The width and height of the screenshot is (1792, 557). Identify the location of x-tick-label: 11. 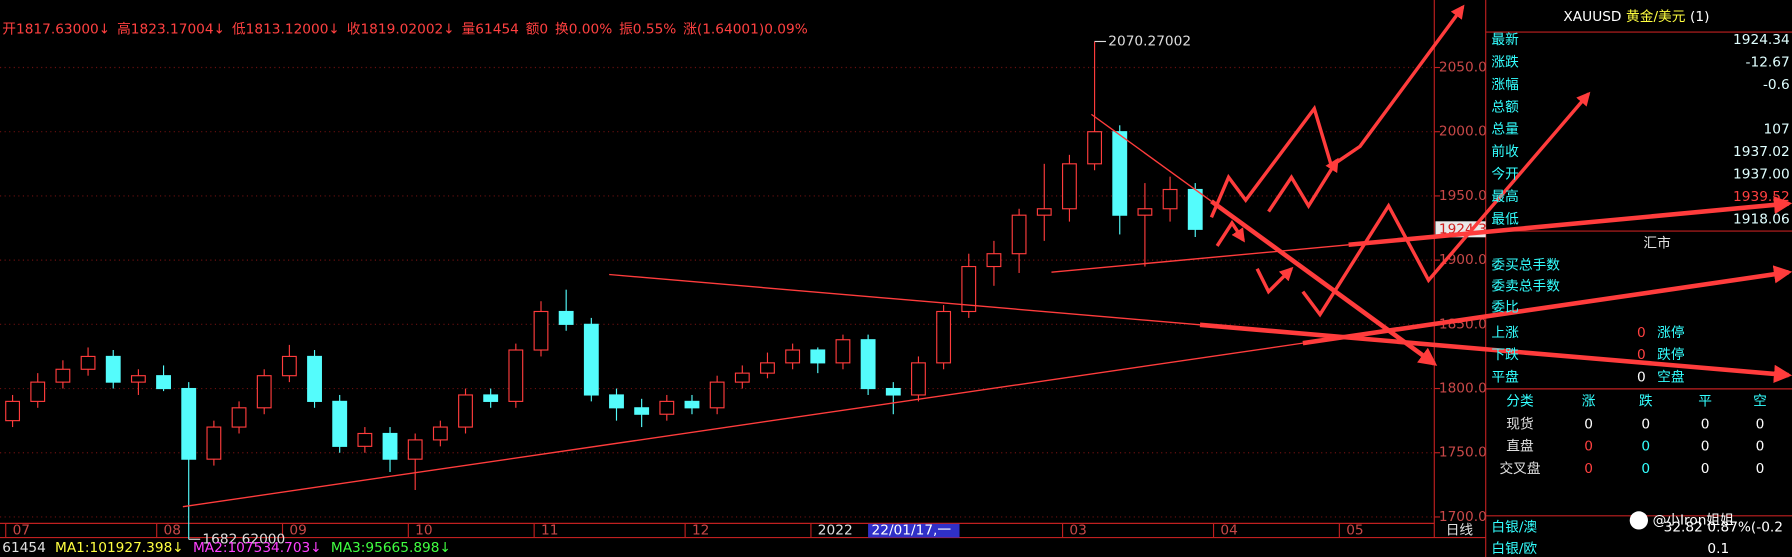
(549, 531).